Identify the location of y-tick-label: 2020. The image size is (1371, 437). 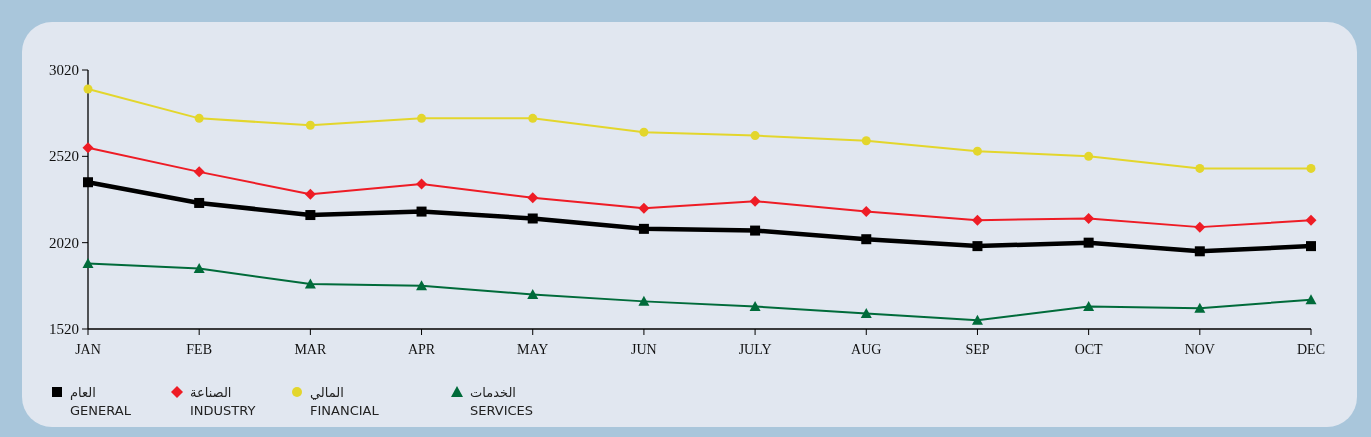
(64, 242).